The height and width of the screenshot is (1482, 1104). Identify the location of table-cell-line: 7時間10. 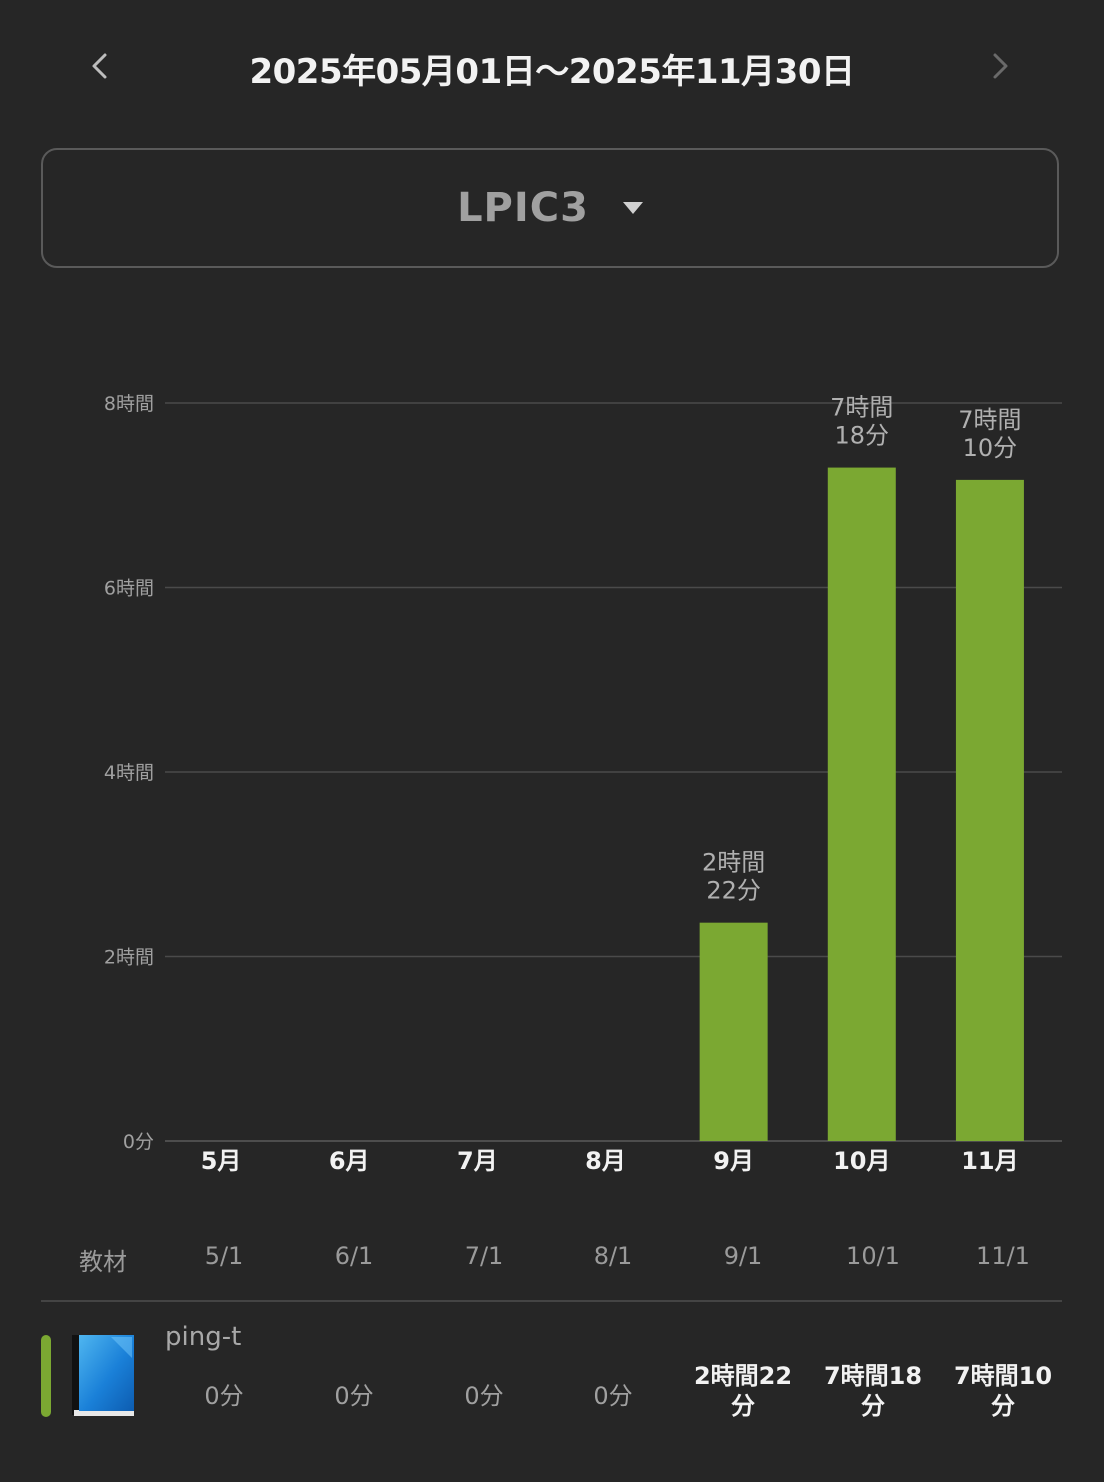
(1003, 1376).